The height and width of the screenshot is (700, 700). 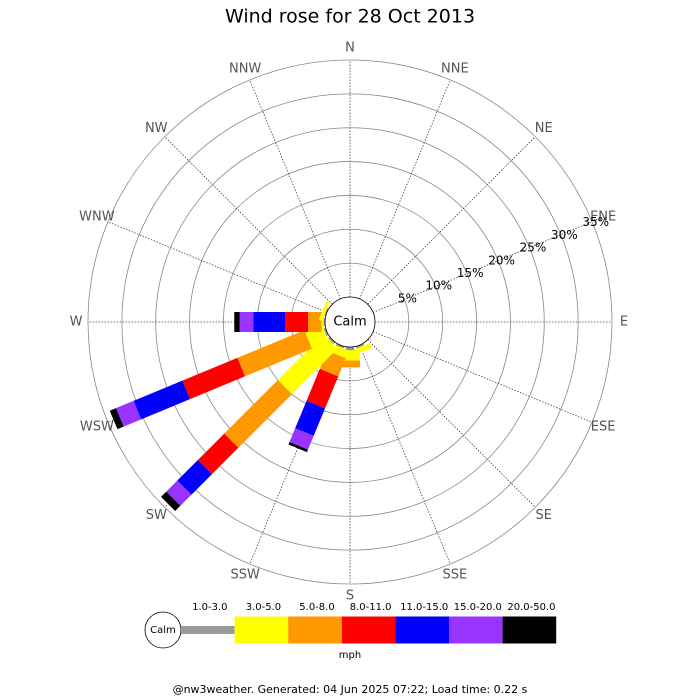 I want to click on legend-calm-label: Calm, so click(x=163, y=630).